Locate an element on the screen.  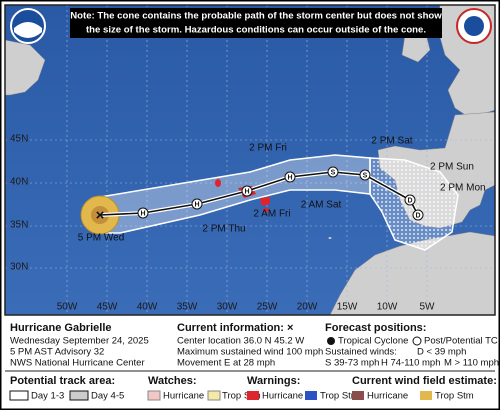
wind-class: M > 110 mph is located at coordinates (471, 363).